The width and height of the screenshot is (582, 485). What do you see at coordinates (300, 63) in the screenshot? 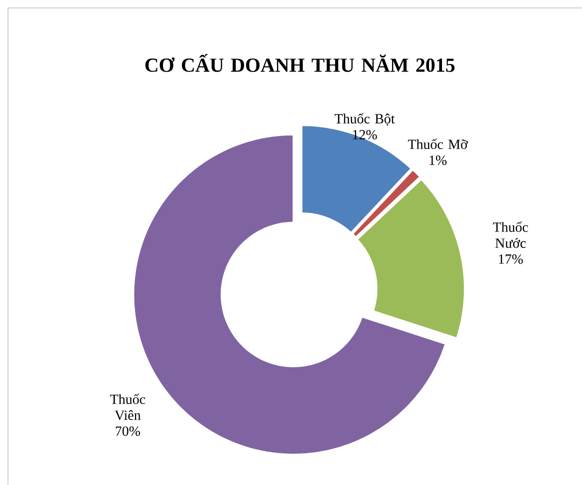
I see `chart-title: CƠ CẤU DOANH THU NĂM 2015` at bounding box center [300, 63].